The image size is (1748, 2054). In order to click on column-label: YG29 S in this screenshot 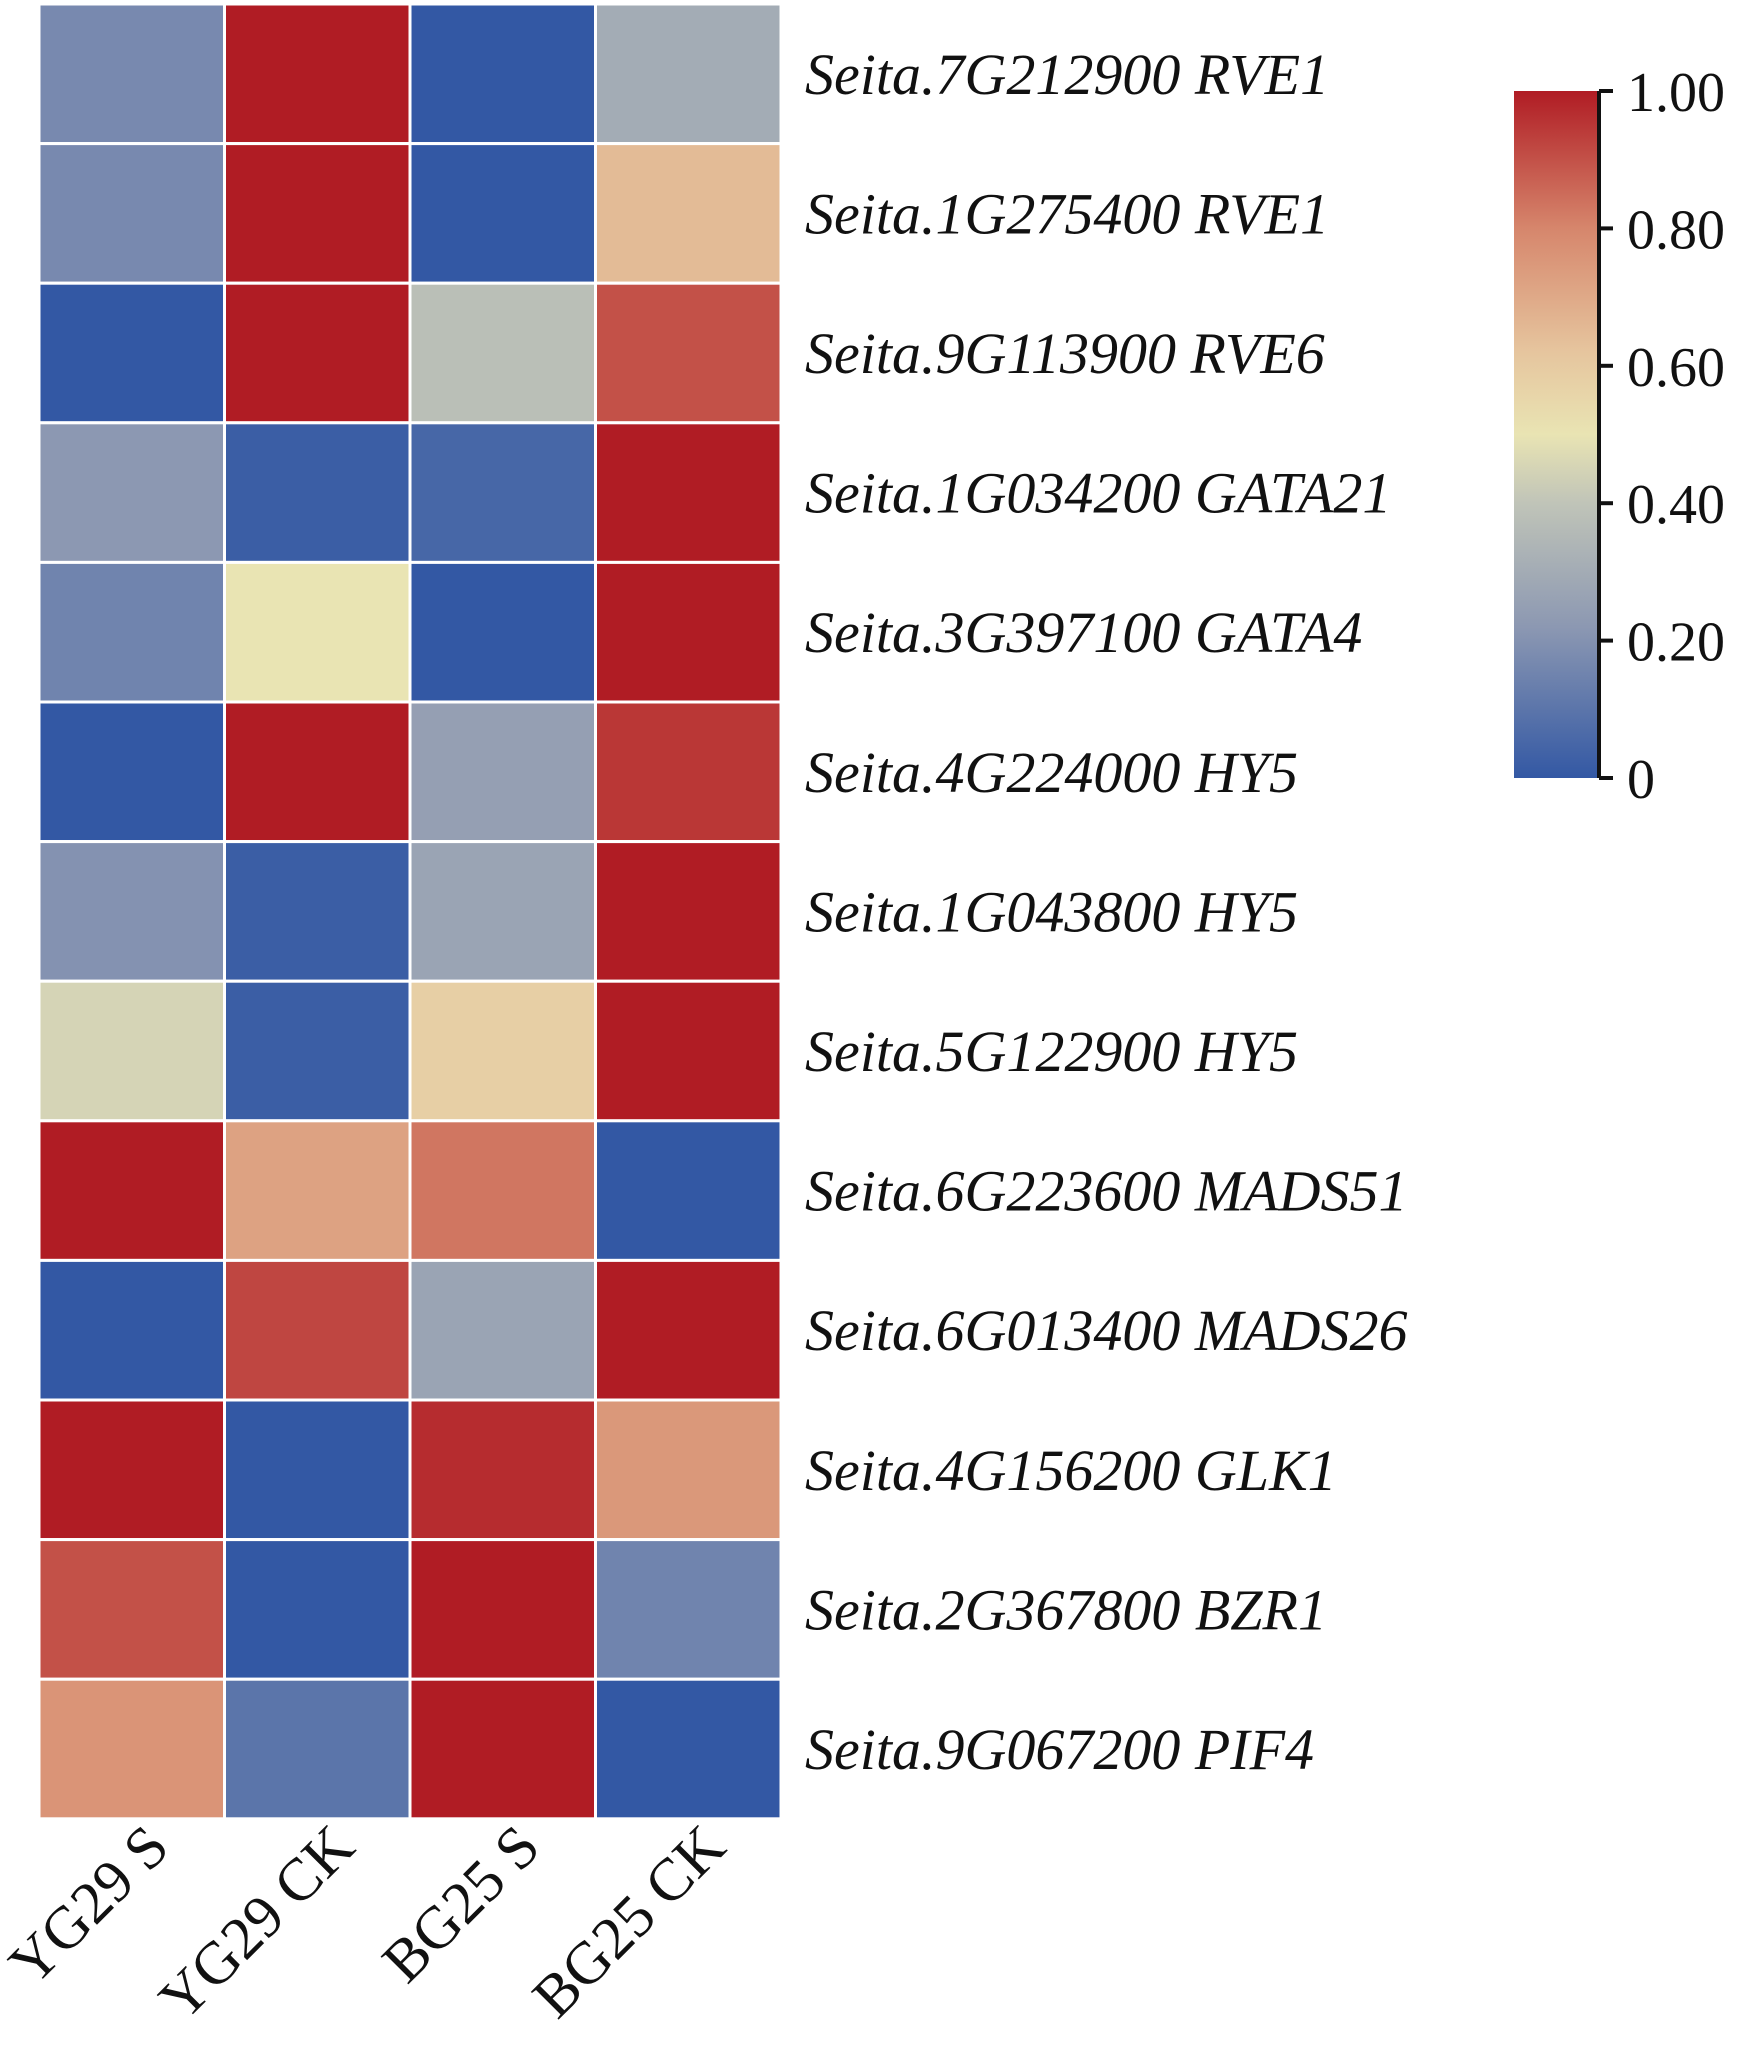, I will do `click(90, 1905)`.